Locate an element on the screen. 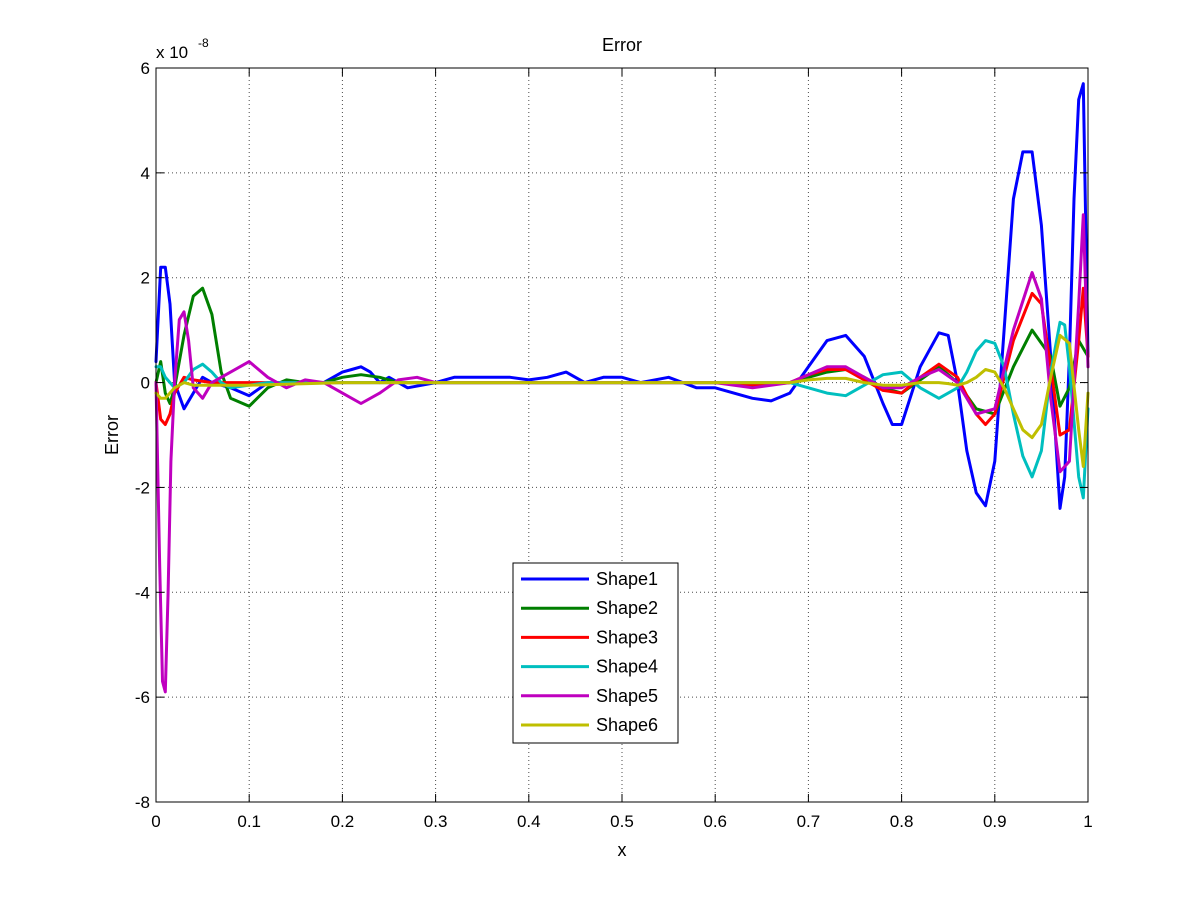  series-line-shape3 is located at coordinates (622, 361).